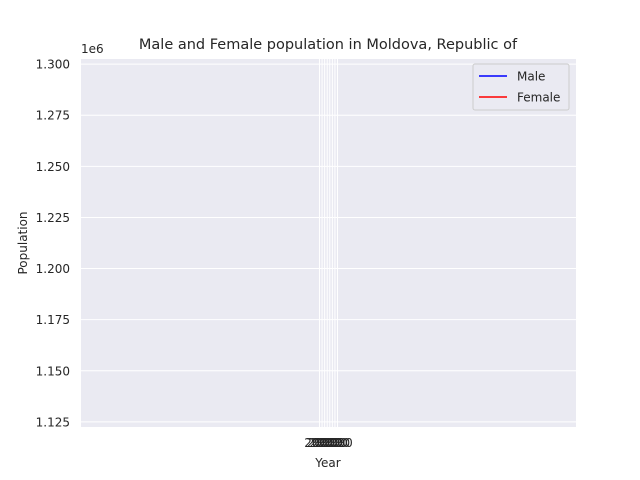 Image resolution: width=640 pixels, height=480 pixels. I want to click on y-tick-label: 1.250, so click(53, 167).